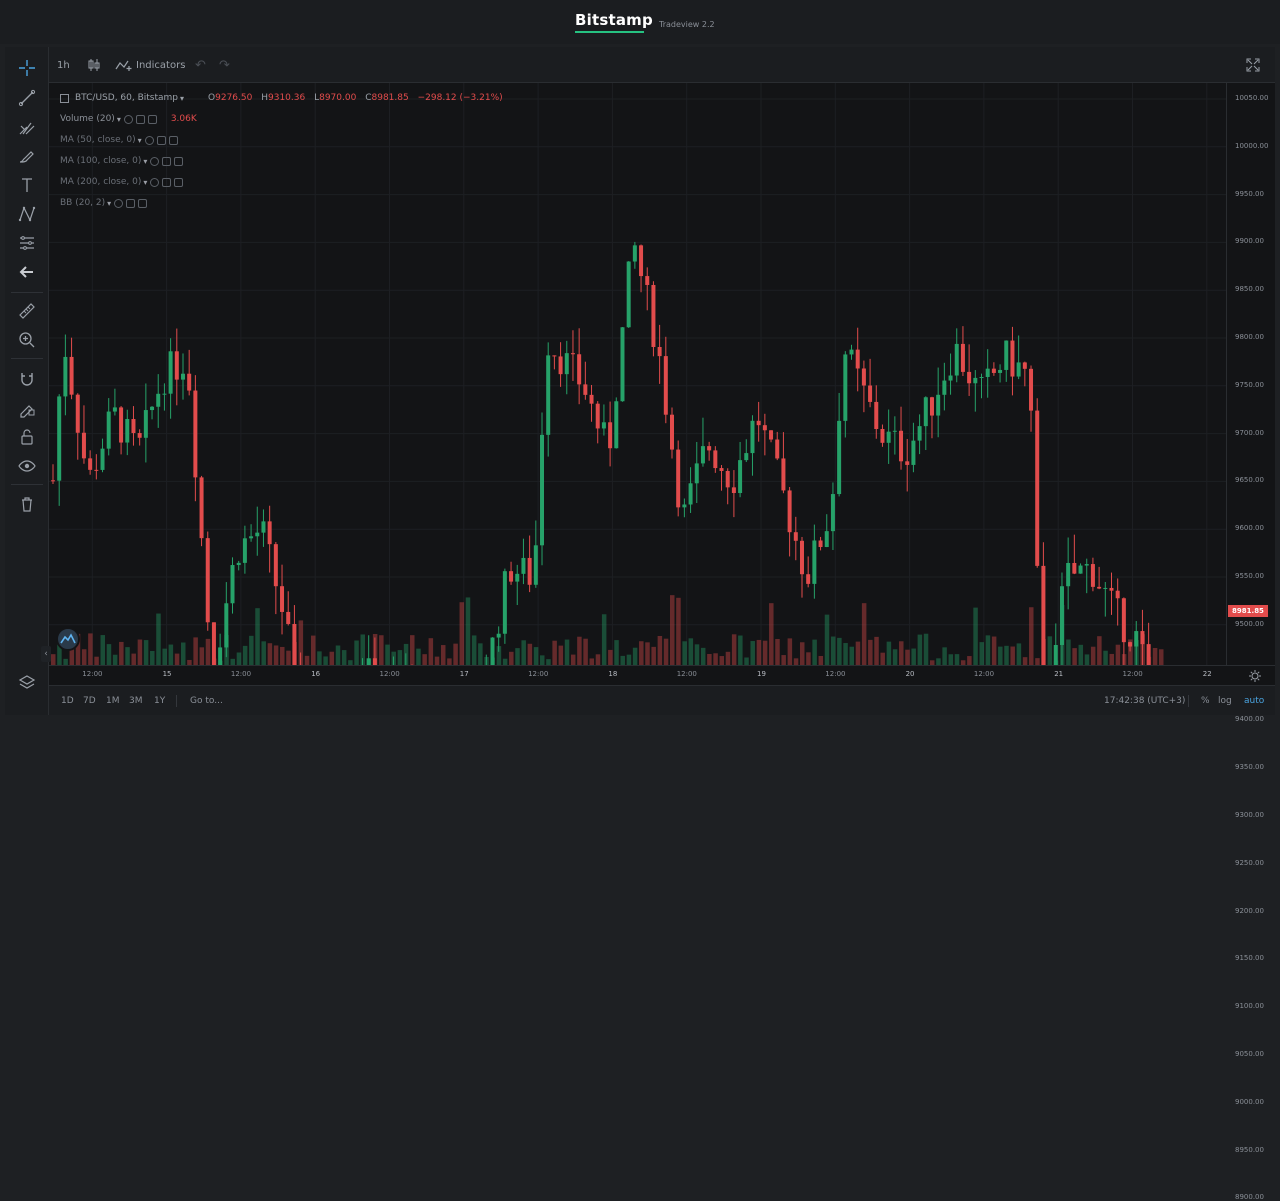 This screenshot has height=1201, width=1280. What do you see at coordinates (150, 65) in the screenshot?
I see `indicators-button: Indicators` at bounding box center [150, 65].